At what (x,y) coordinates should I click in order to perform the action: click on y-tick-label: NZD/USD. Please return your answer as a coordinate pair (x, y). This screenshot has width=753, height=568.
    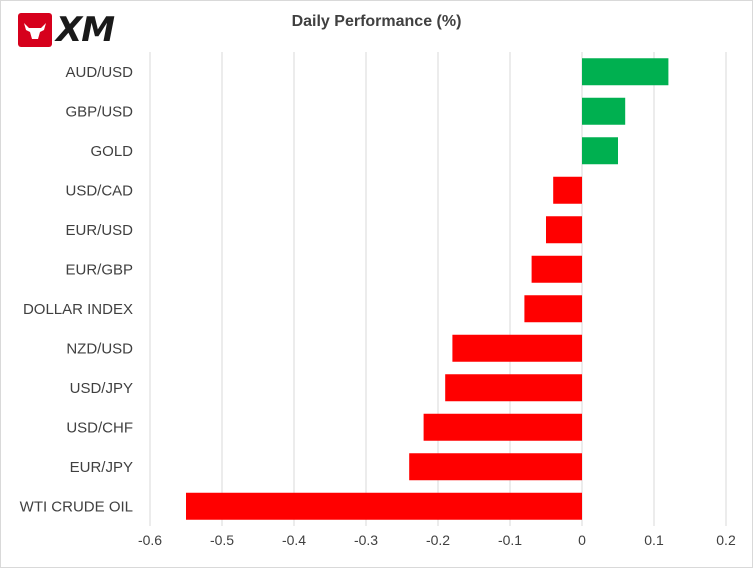
    Looking at the image, I should click on (99, 348).